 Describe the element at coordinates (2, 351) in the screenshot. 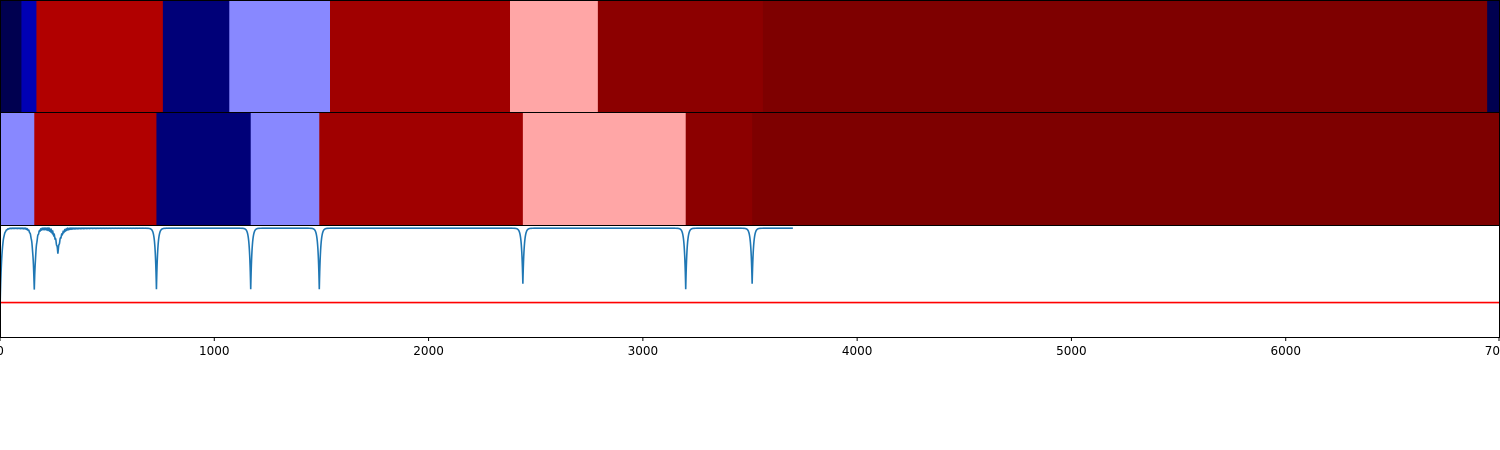

I see `x-tick-label-0: 0` at that location.